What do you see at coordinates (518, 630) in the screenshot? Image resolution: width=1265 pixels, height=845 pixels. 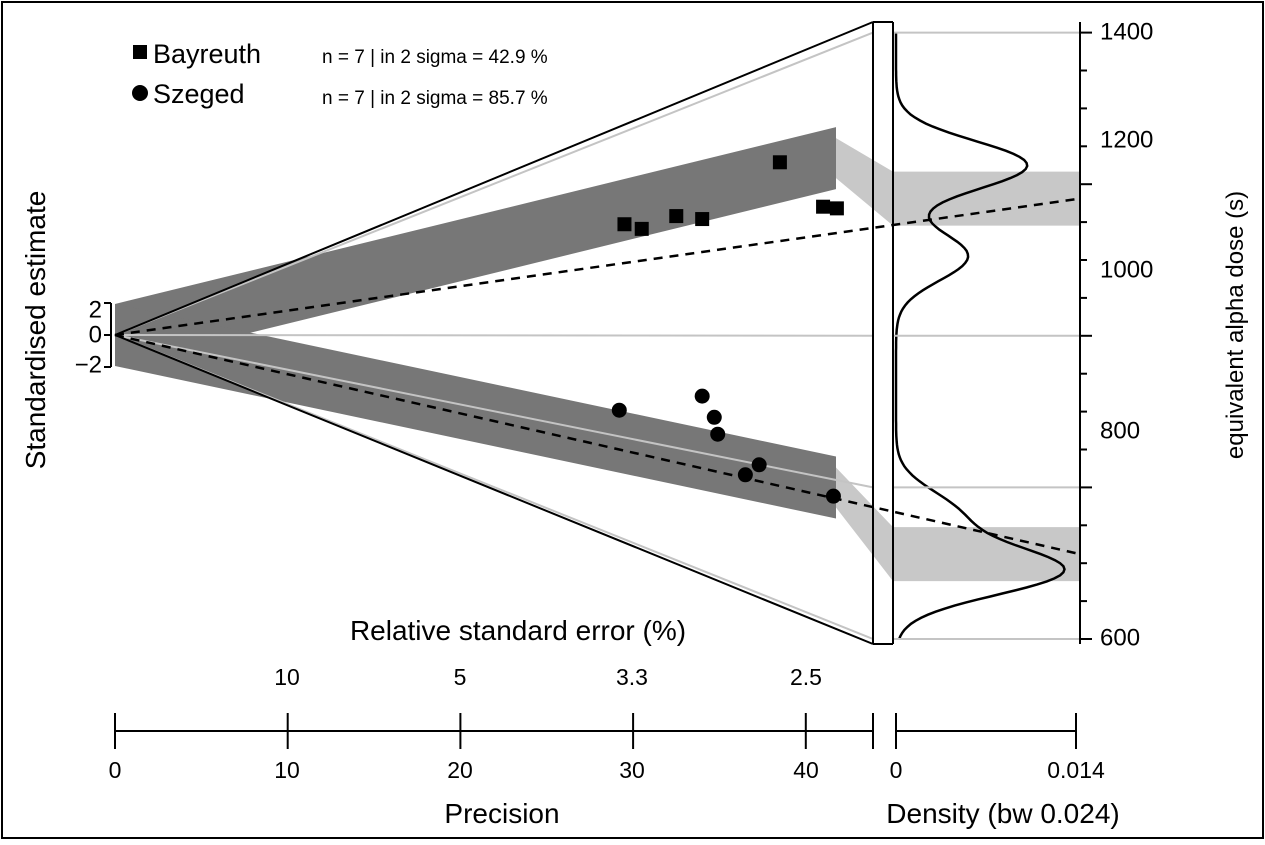 I see `x-top-label: Relative standard error (%)` at bounding box center [518, 630].